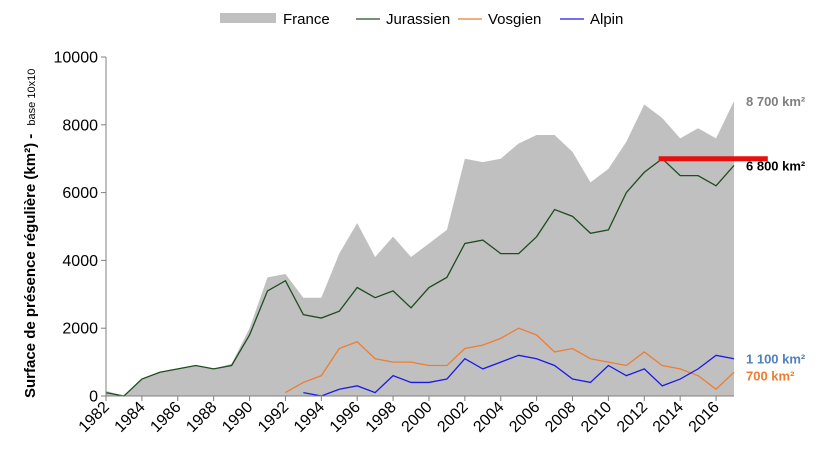 The image size is (832, 456). Describe the element at coordinates (76, 58) in the screenshot. I see `y-tick-label: 10000` at that location.